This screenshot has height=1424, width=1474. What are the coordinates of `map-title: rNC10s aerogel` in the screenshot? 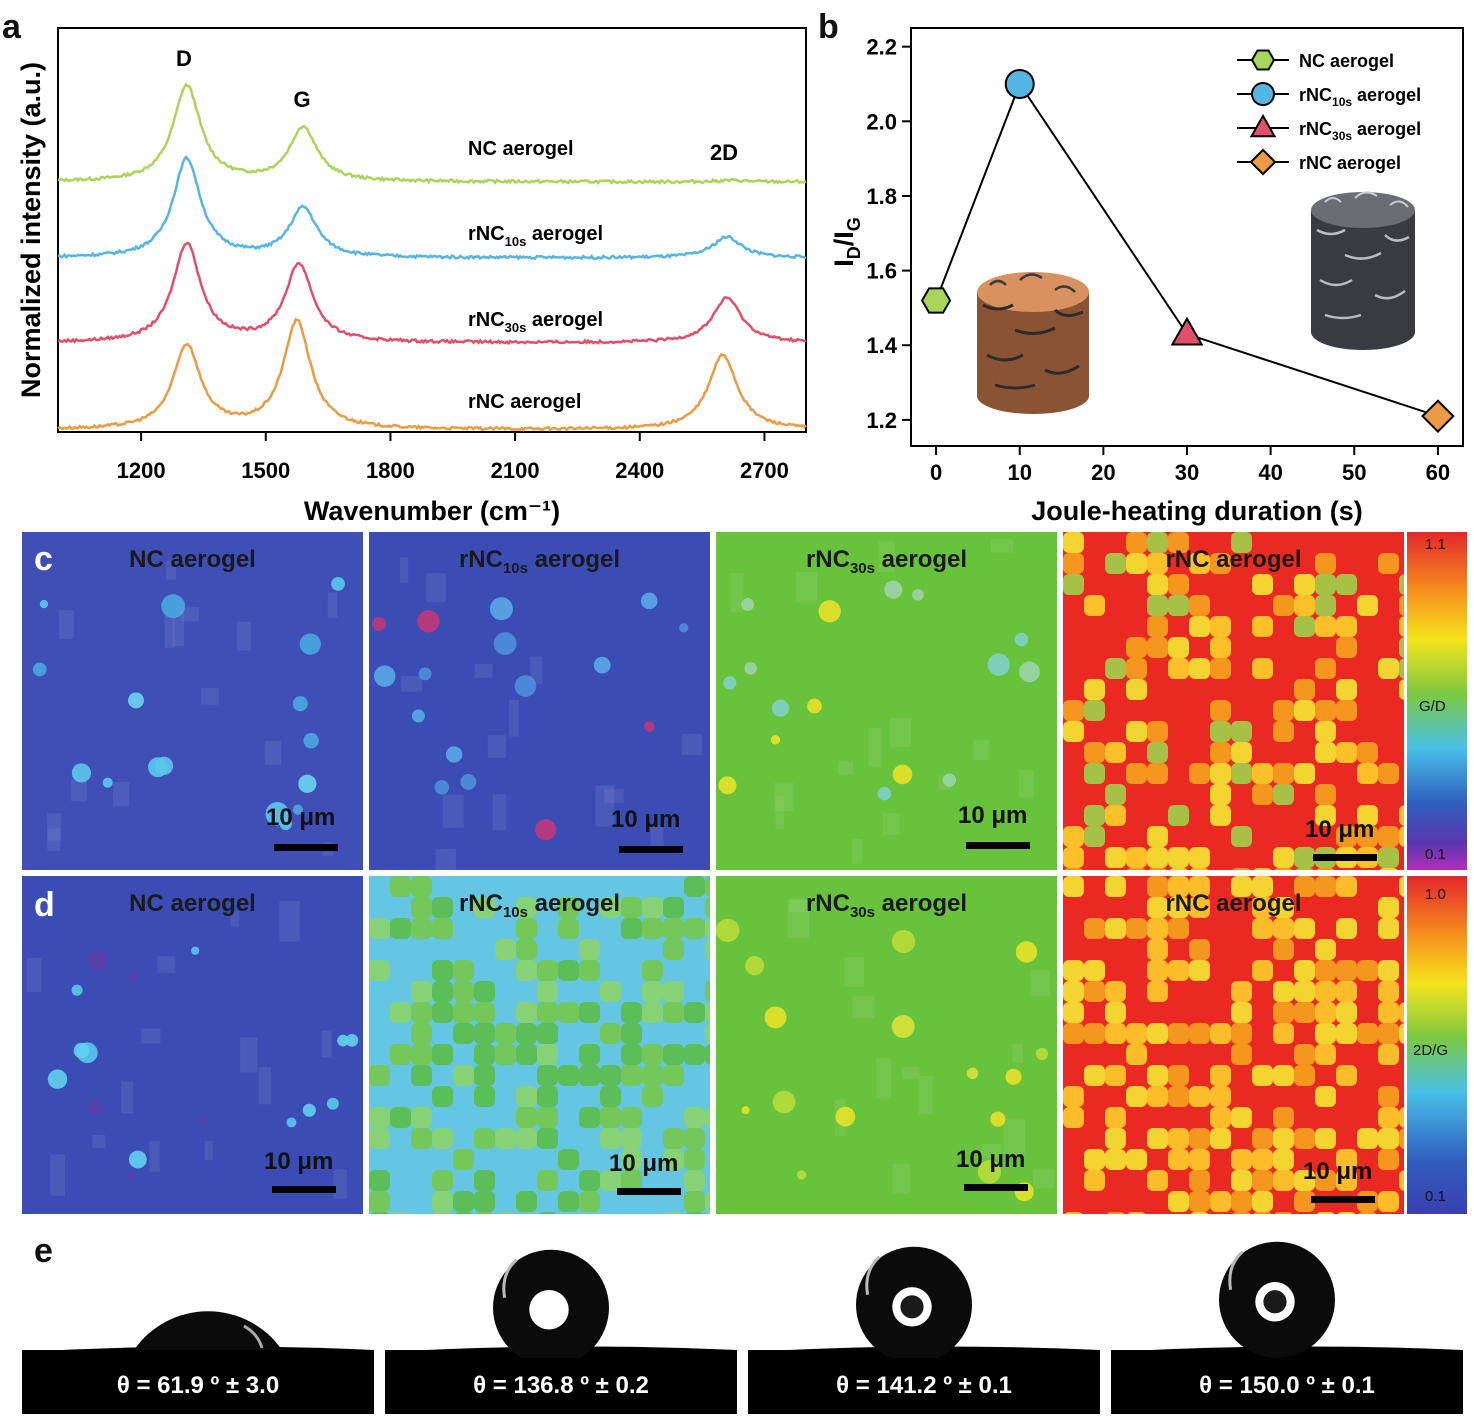 It's located at (539, 561).